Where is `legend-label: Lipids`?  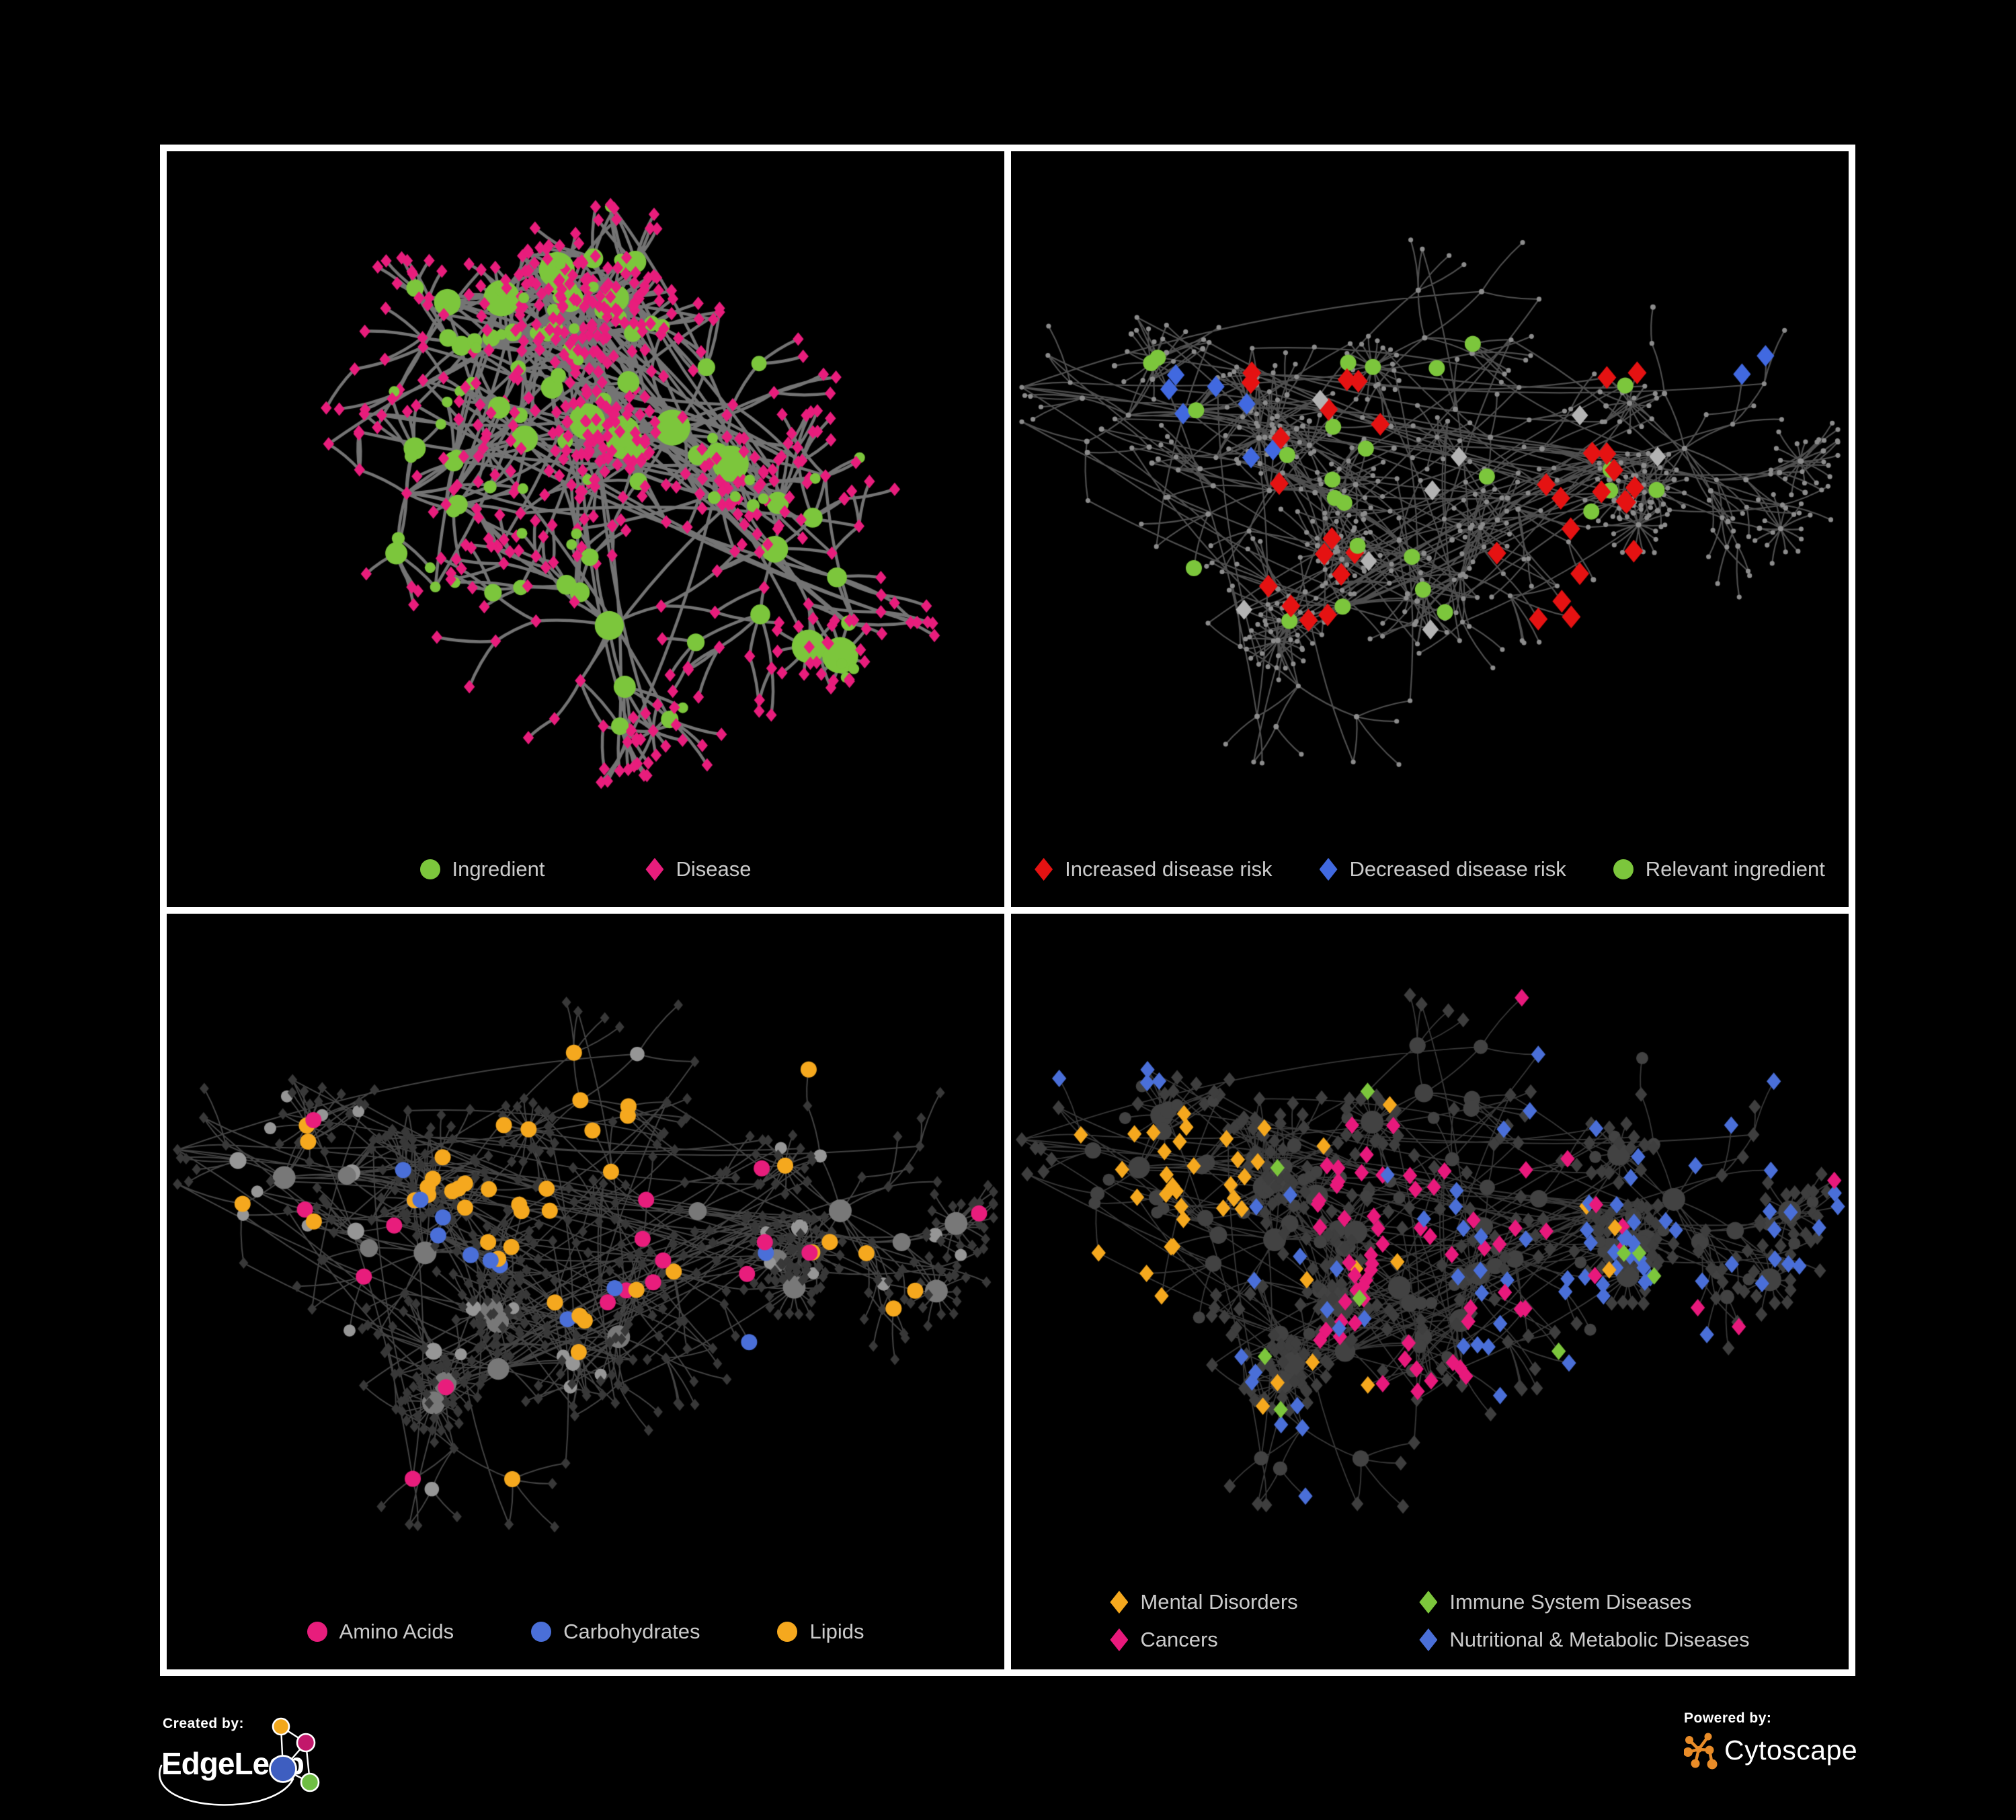 legend-label: Lipids is located at coordinates (836, 1631).